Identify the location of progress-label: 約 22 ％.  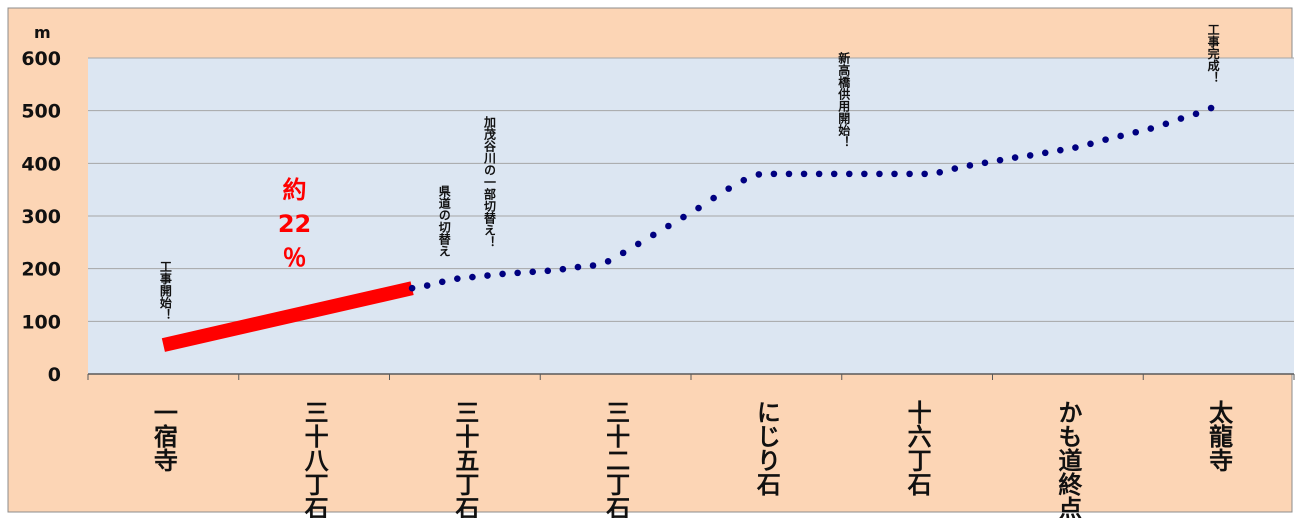
(294, 224).